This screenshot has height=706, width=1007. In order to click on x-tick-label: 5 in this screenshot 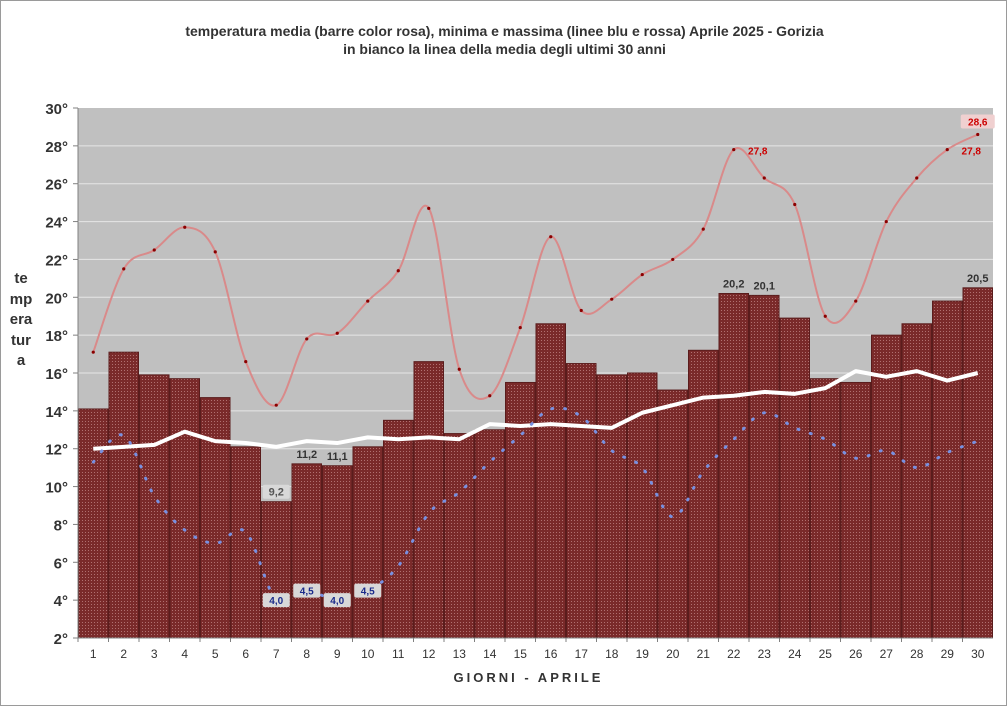, I will do `click(215, 654)`.